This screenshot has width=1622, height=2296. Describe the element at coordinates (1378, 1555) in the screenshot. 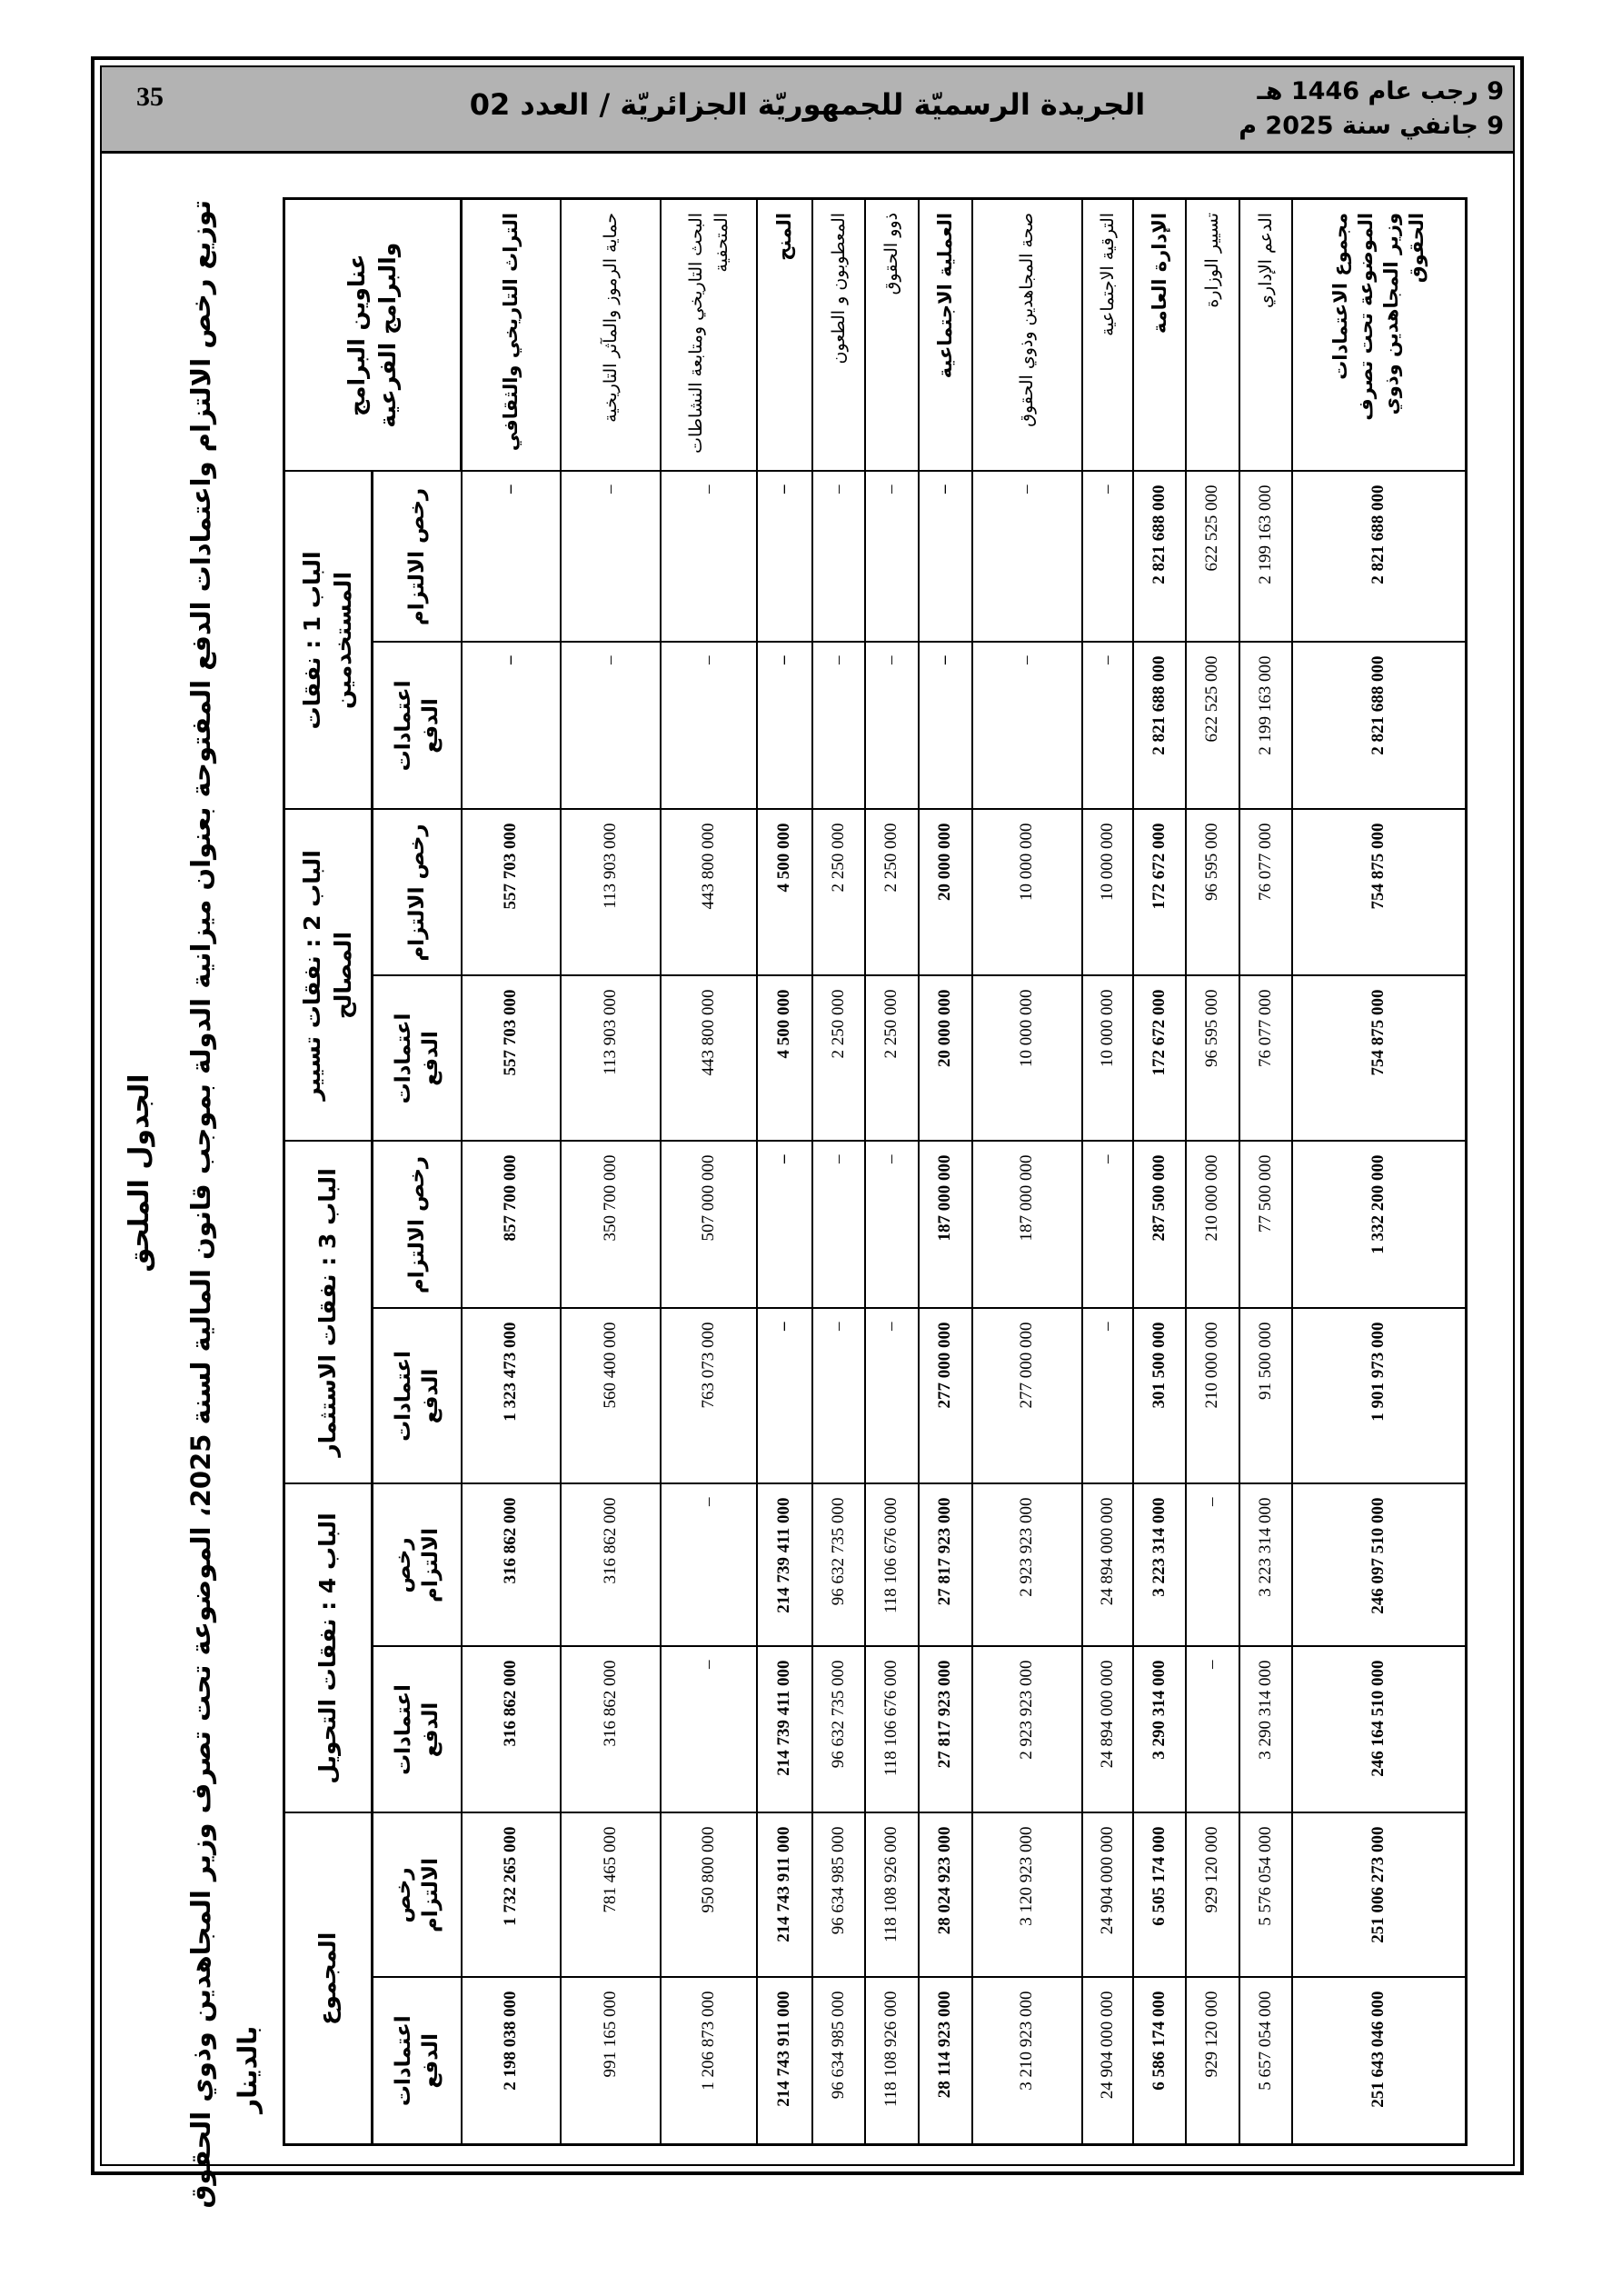

I see `amount-value: 246 097 510 000` at that location.